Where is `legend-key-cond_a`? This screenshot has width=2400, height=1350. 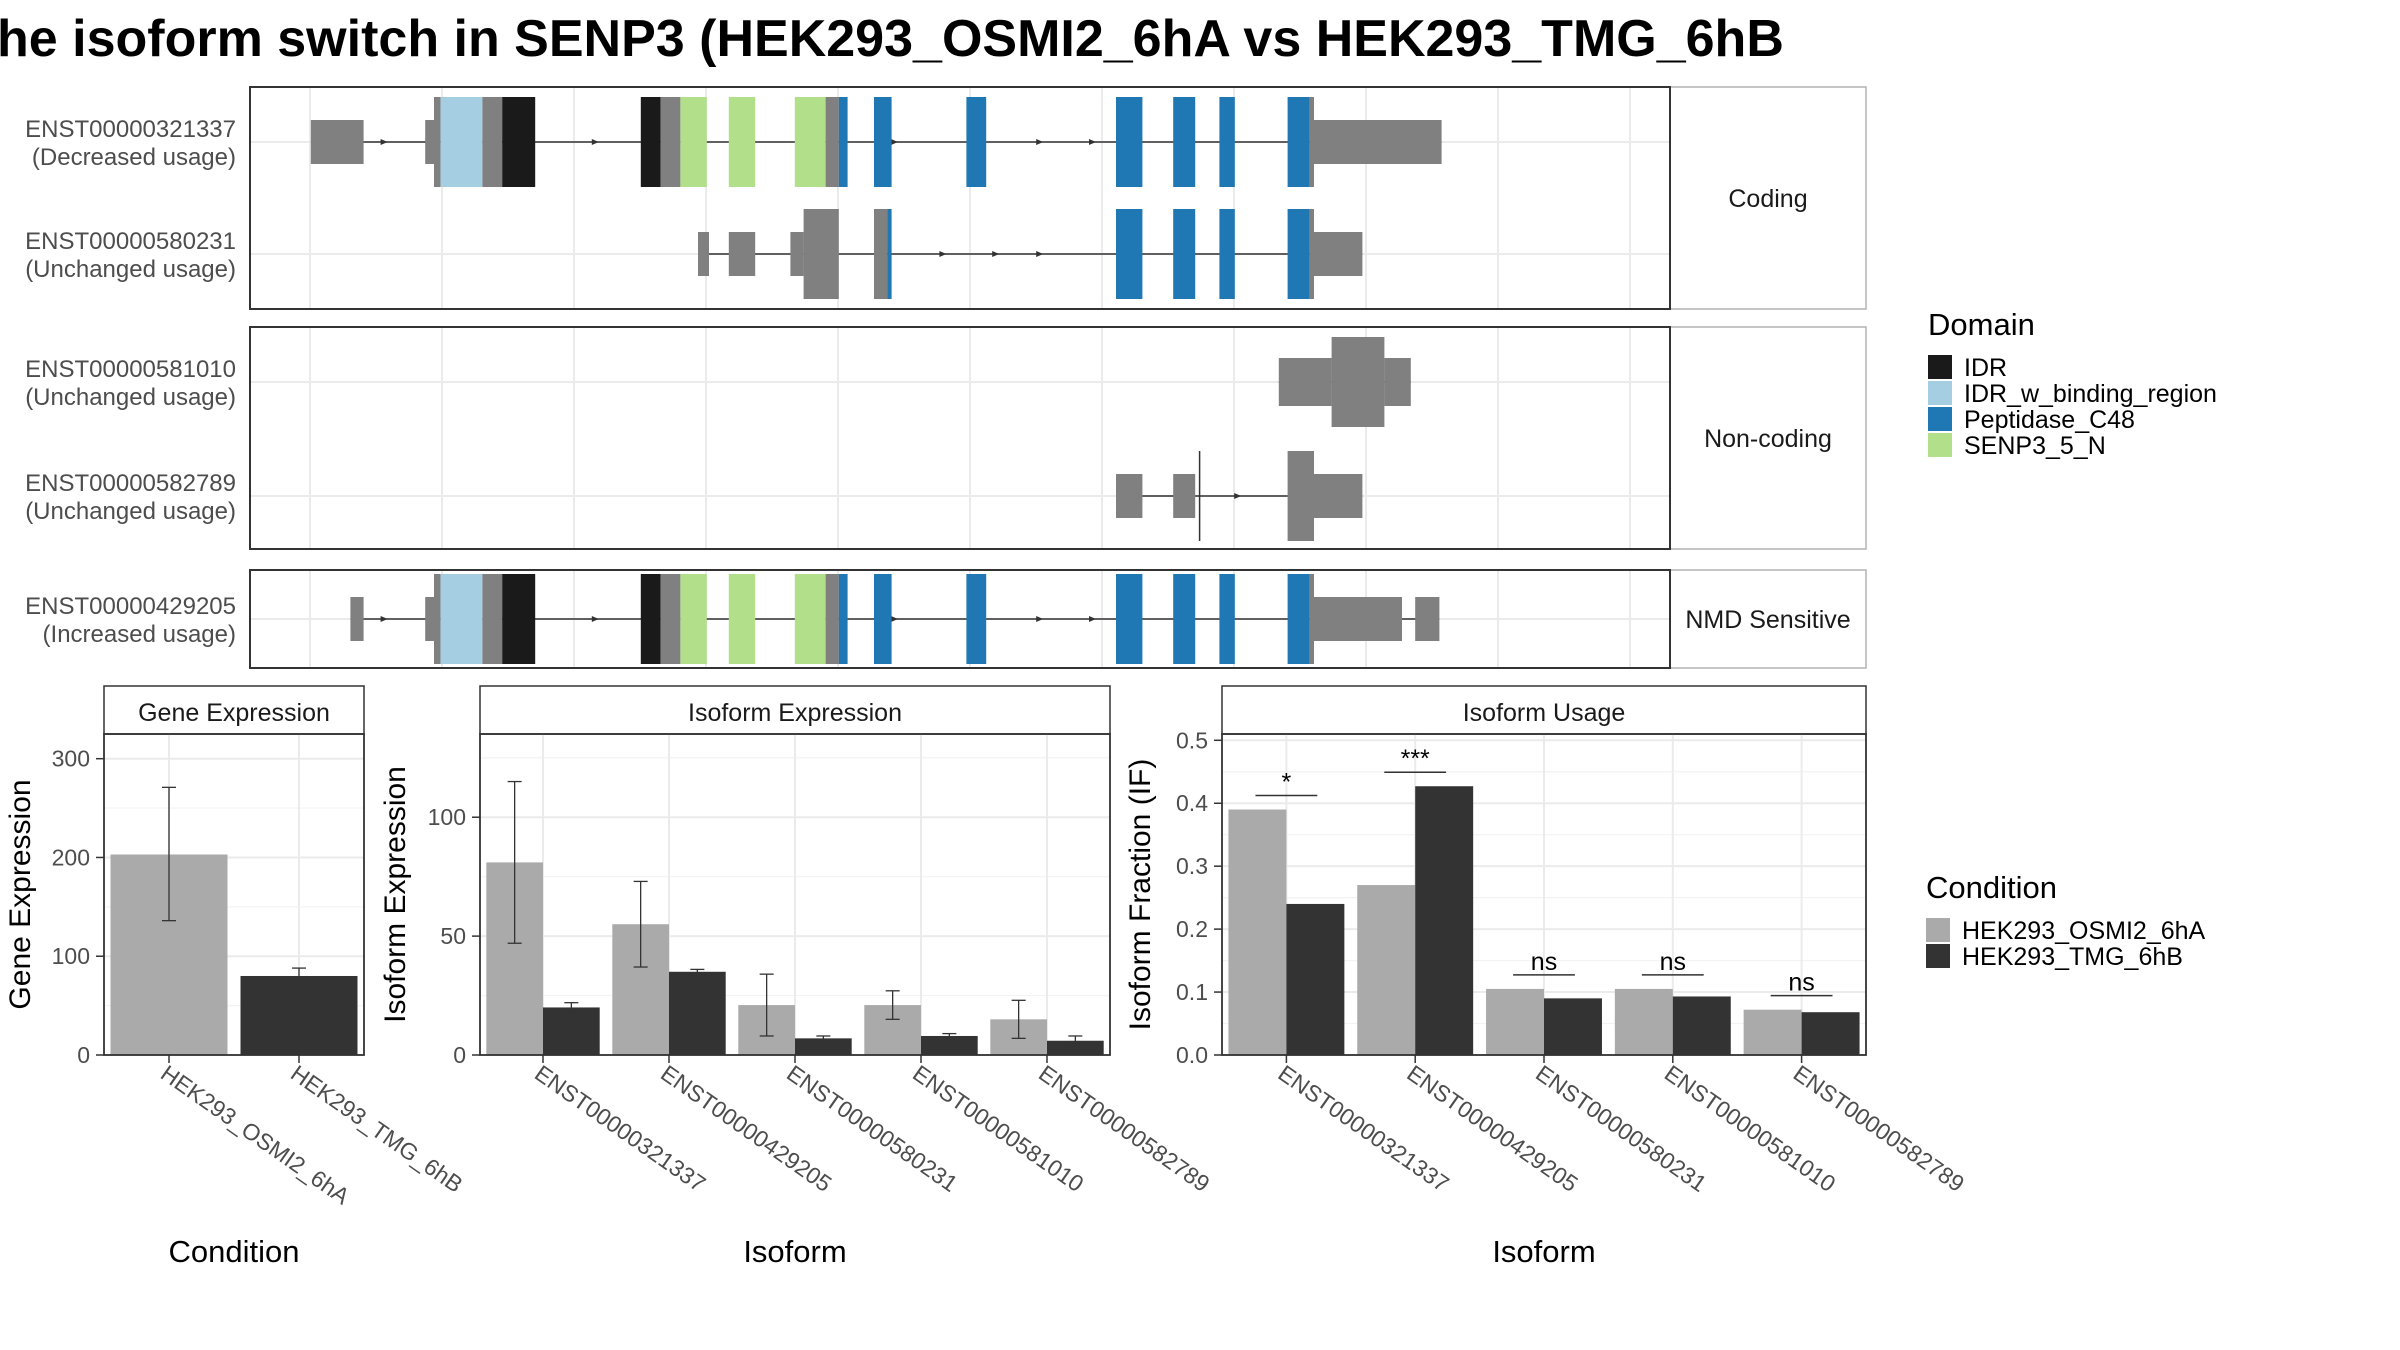 legend-key-cond_a is located at coordinates (1938, 930).